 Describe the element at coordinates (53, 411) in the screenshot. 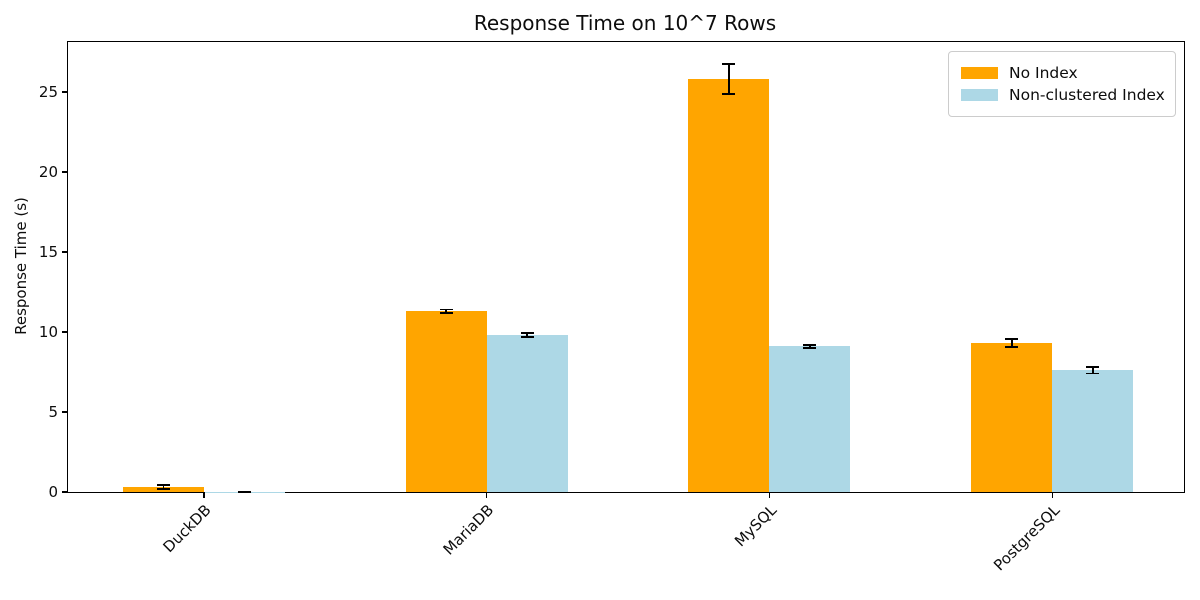

I see `y-tick-label: 5` at that location.